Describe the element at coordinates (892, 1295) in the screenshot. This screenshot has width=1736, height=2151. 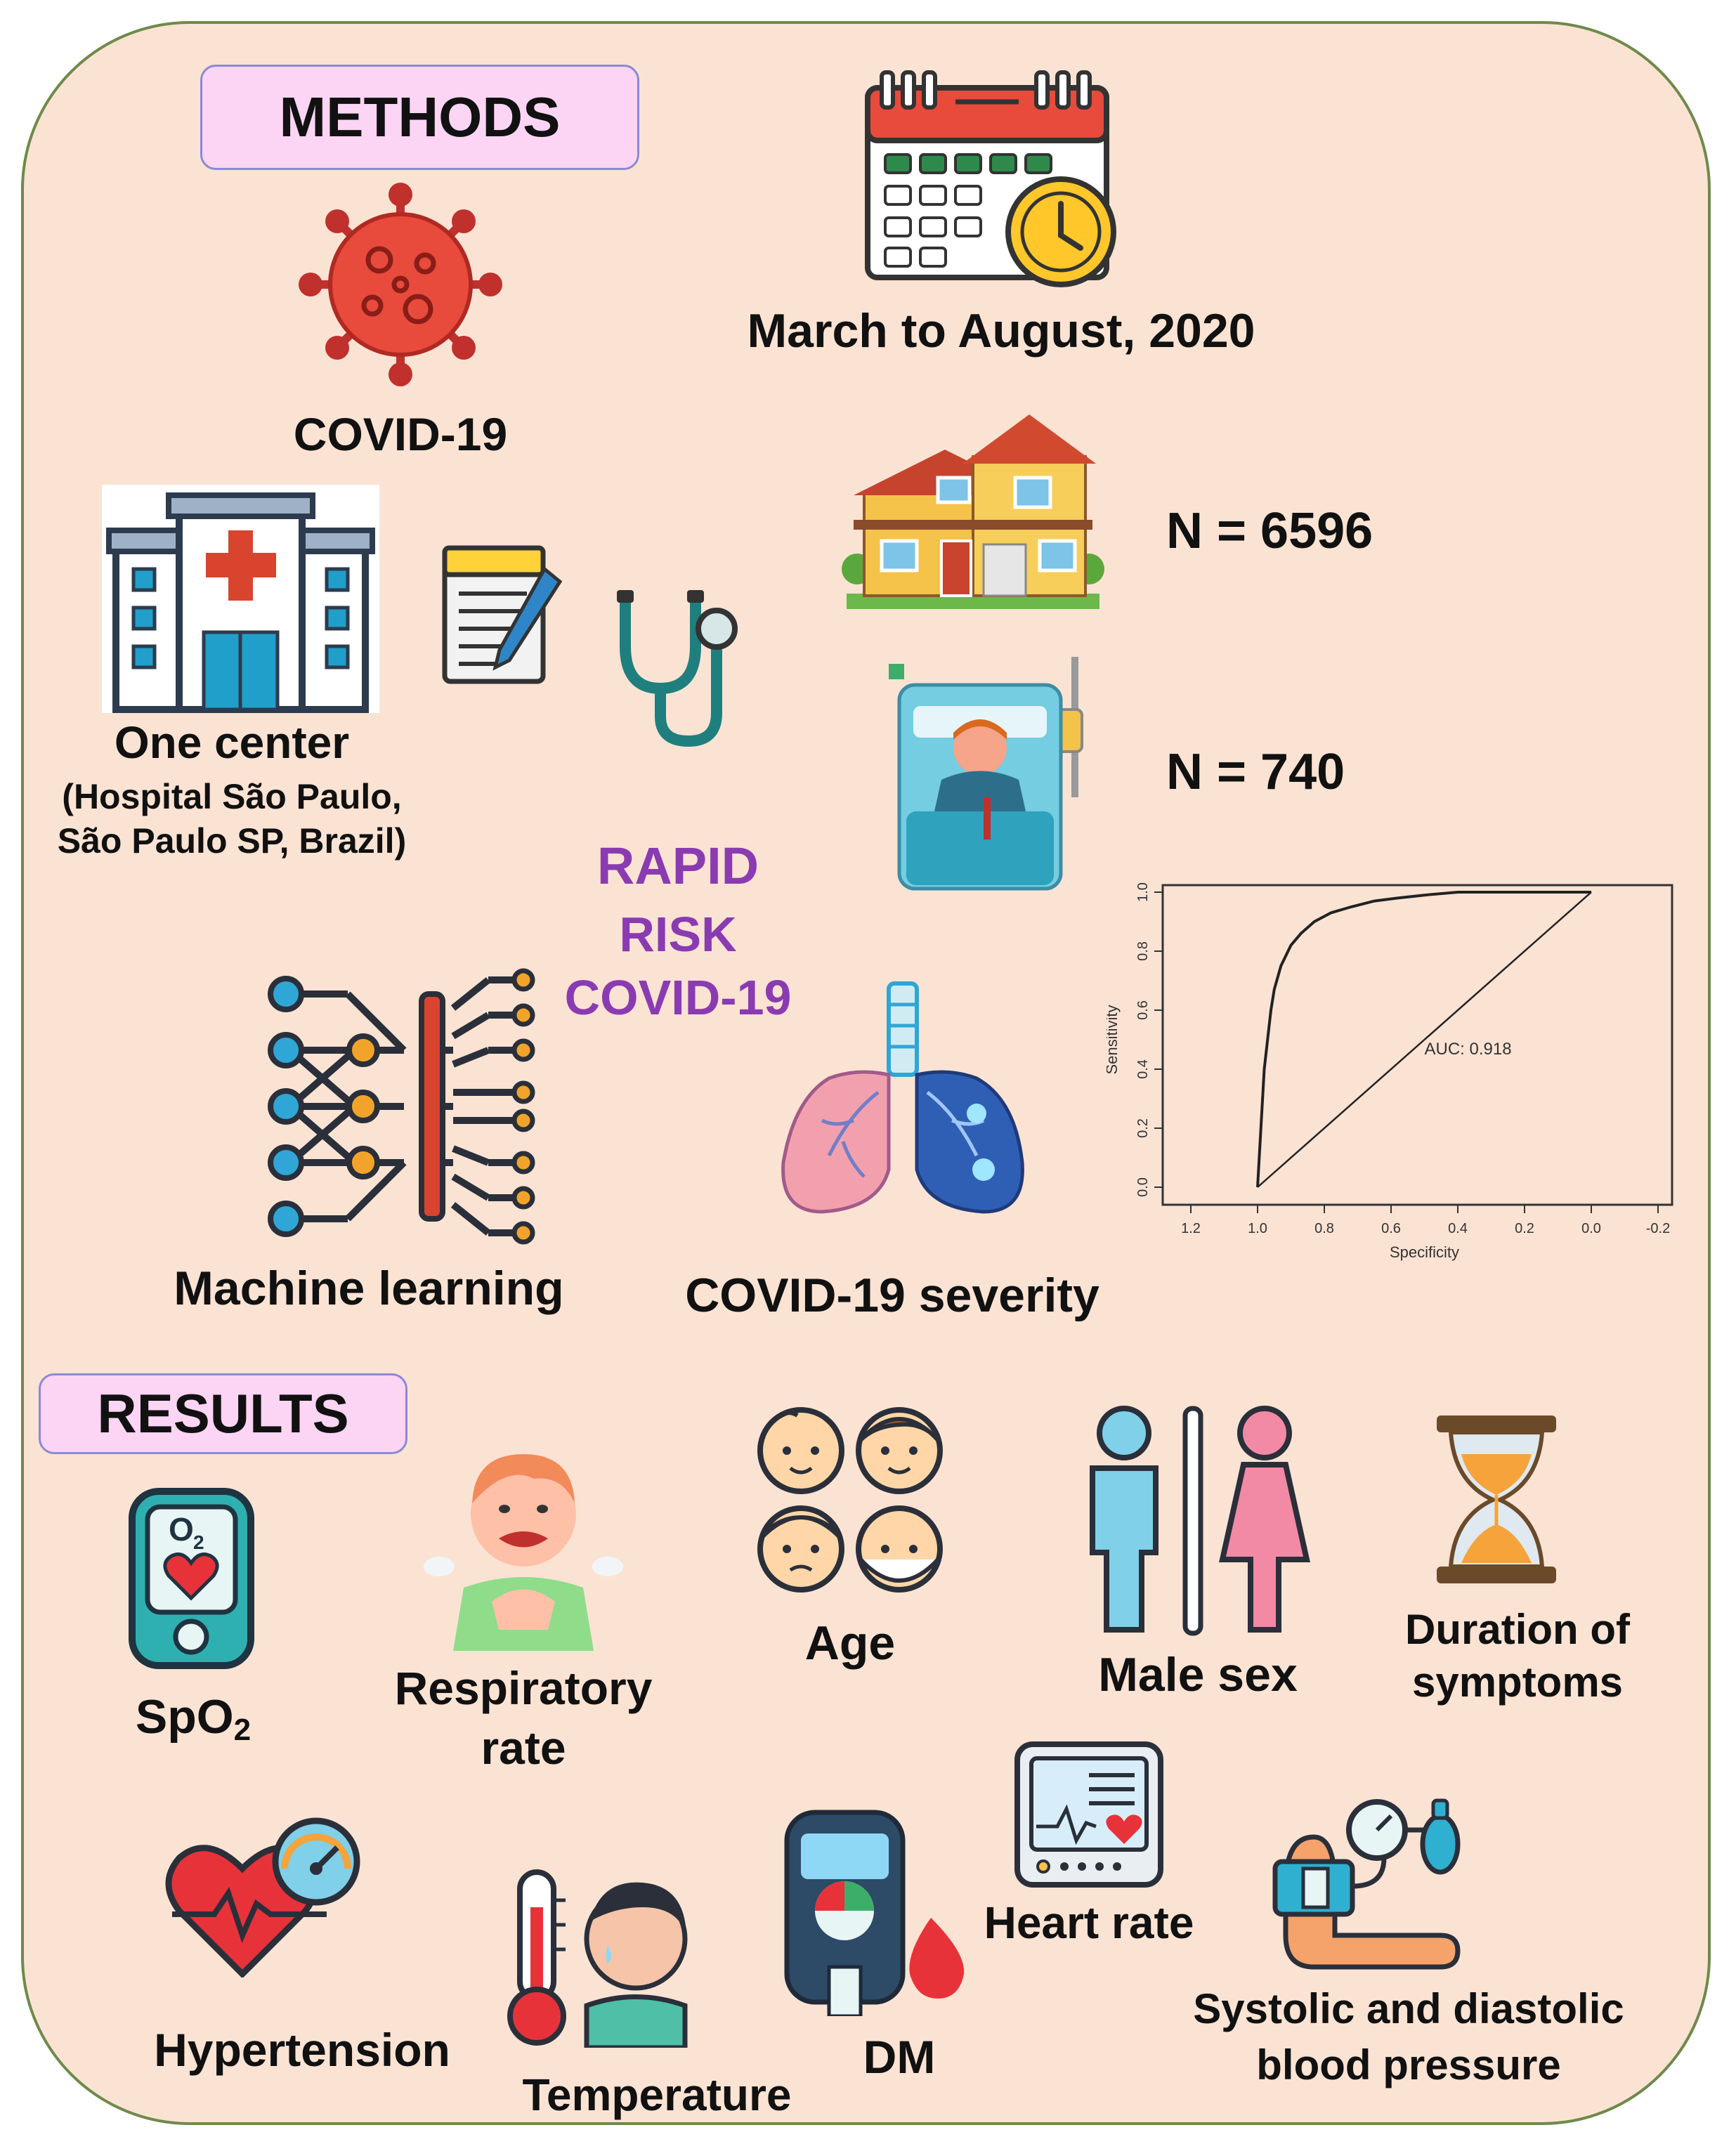
I see `severity-label: COVID-19 severity` at that location.